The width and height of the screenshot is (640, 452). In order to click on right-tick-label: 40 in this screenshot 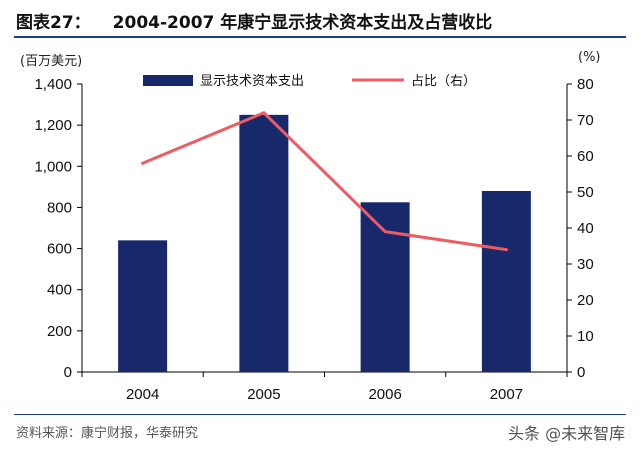, I will do `click(585, 228)`.